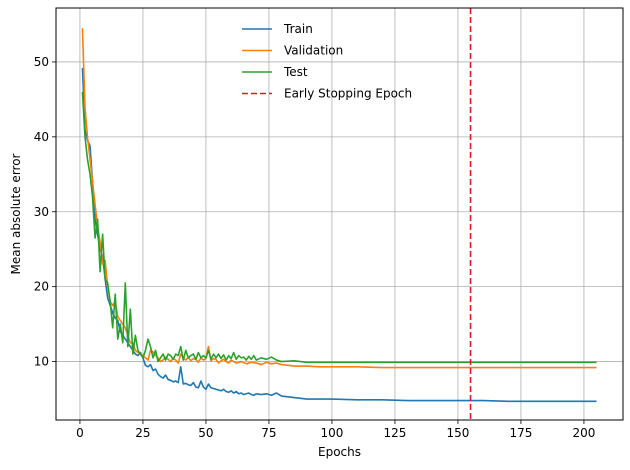 The image size is (630, 470). What do you see at coordinates (16, 213) in the screenshot?
I see `y-axis-label: Mean absolute error` at bounding box center [16, 213].